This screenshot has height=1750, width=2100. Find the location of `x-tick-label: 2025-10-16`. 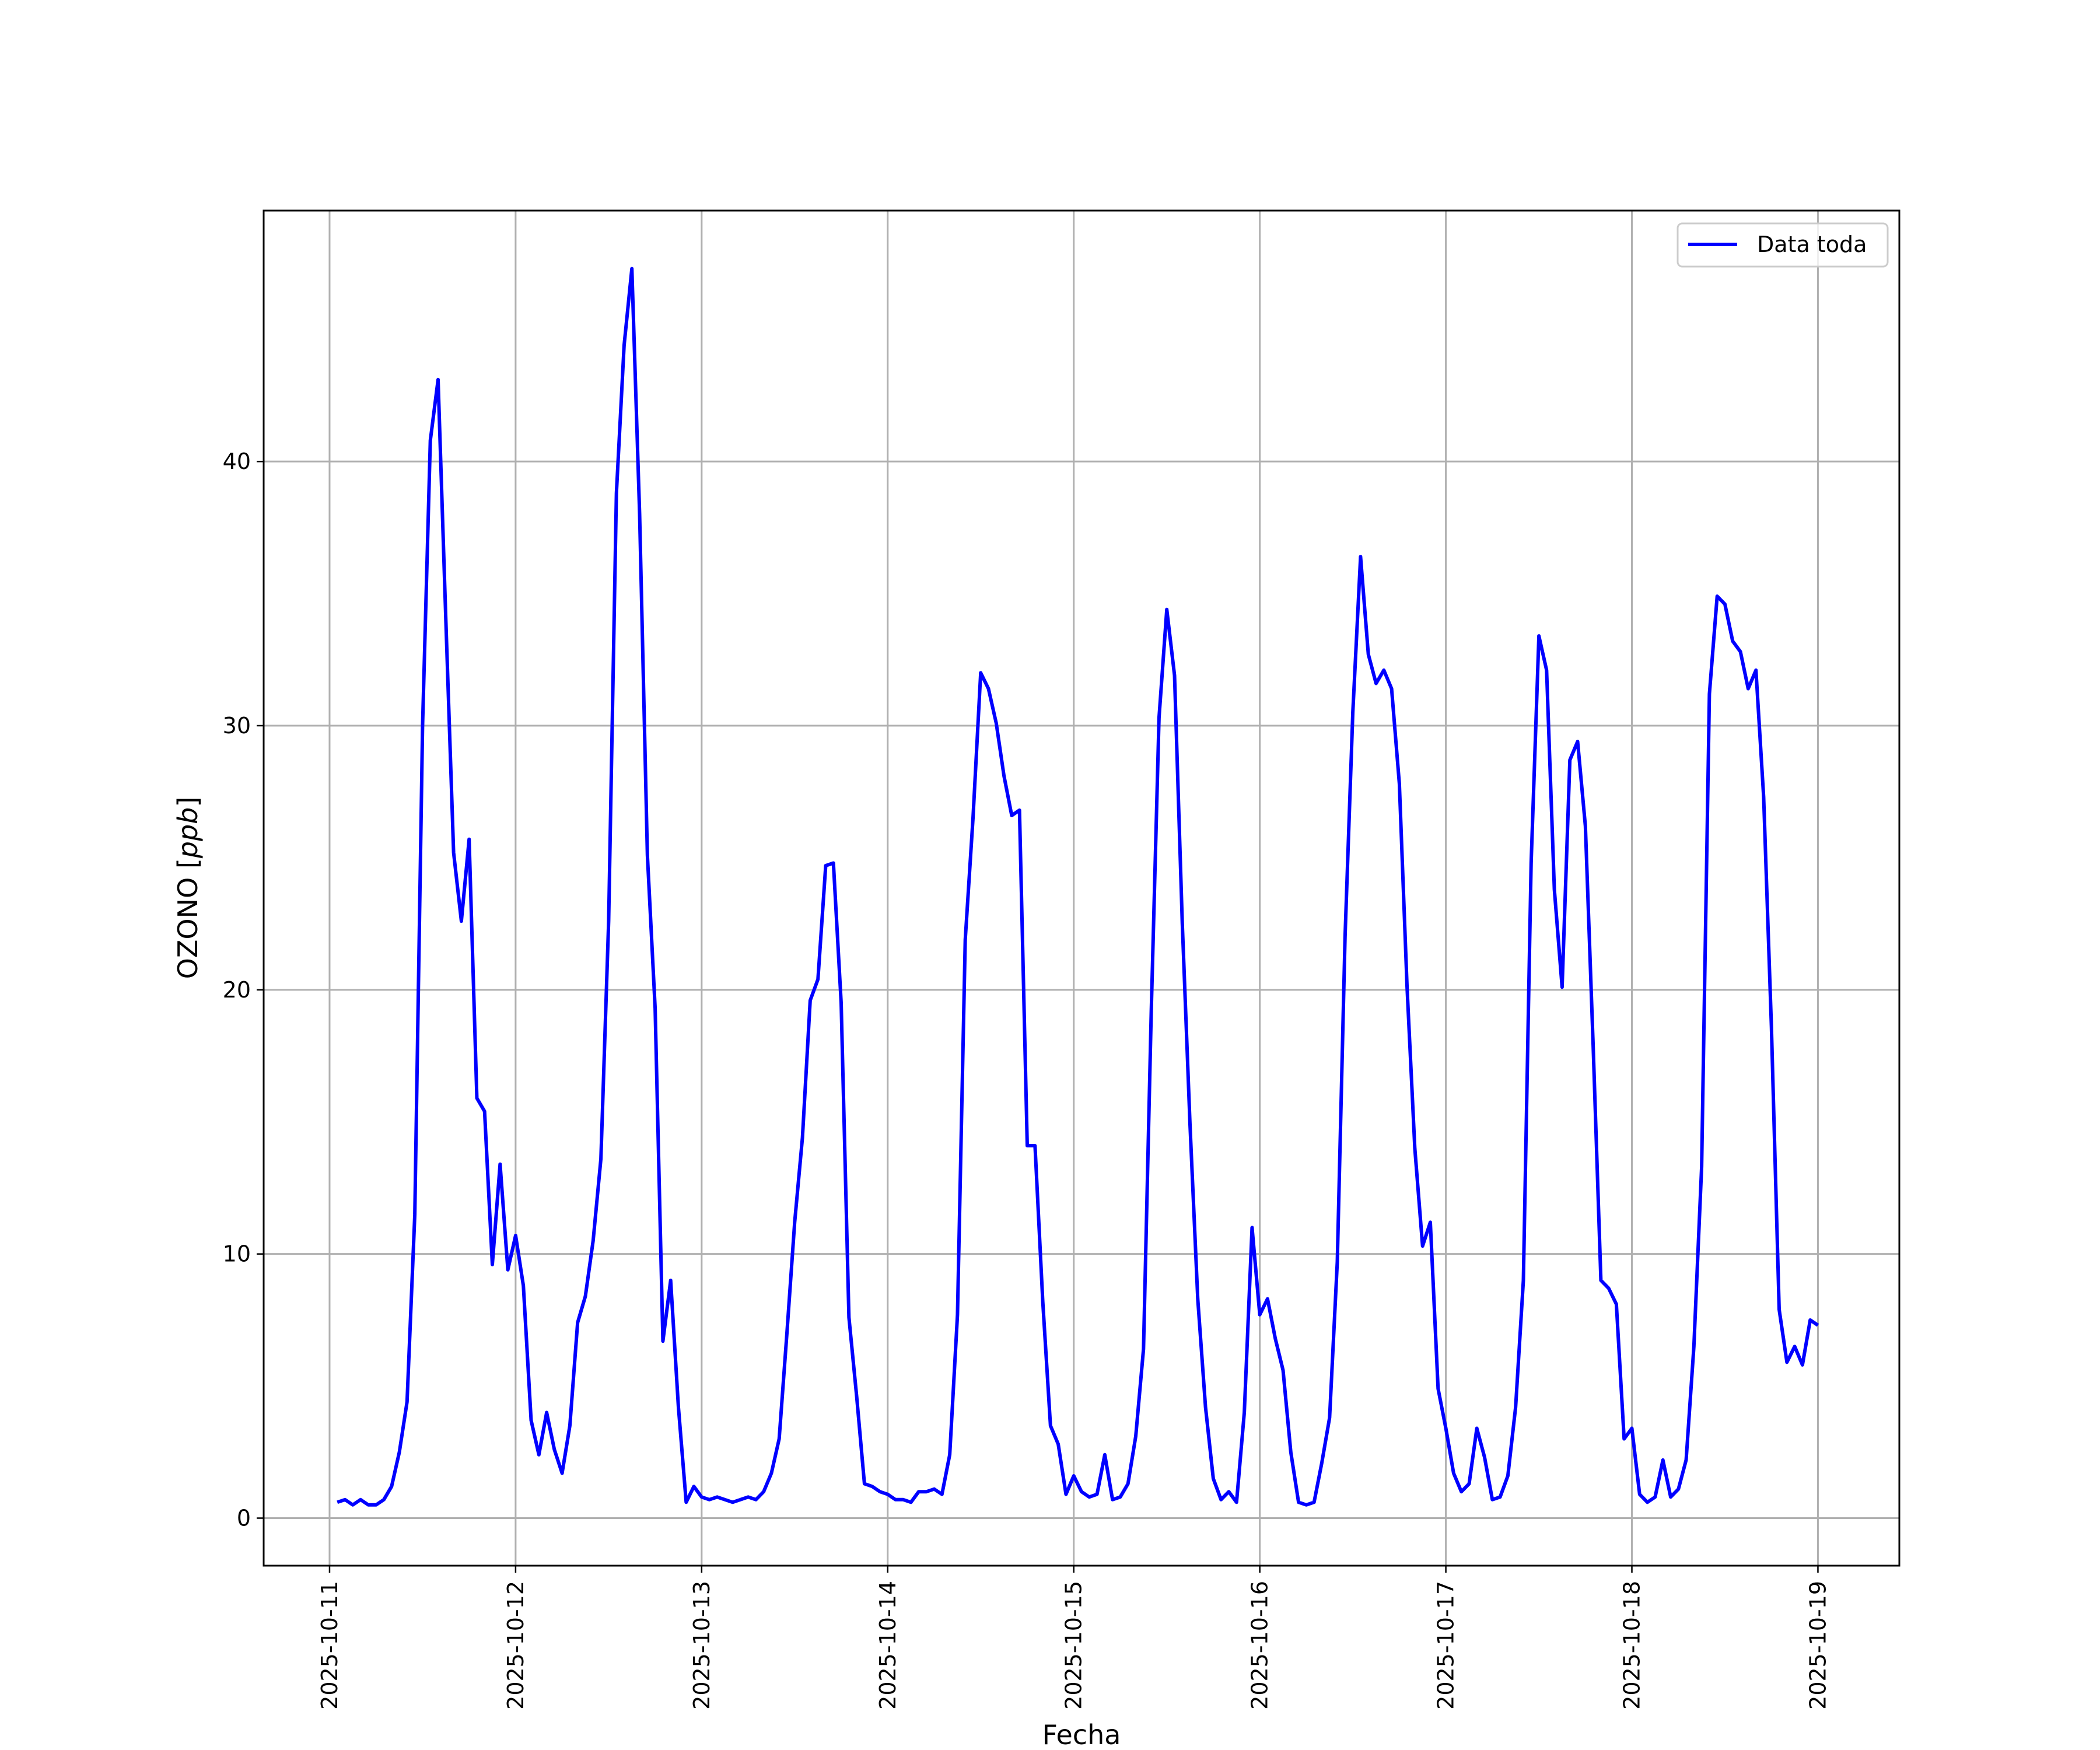

x-tick-label: 2025-10-16 is located at coordinates (1260, 1645).